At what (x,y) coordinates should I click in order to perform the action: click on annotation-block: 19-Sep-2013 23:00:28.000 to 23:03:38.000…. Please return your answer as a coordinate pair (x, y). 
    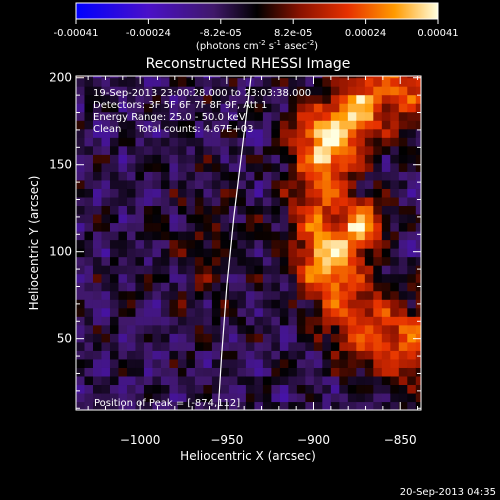
    Looking at the image, I should click on (202, 111).